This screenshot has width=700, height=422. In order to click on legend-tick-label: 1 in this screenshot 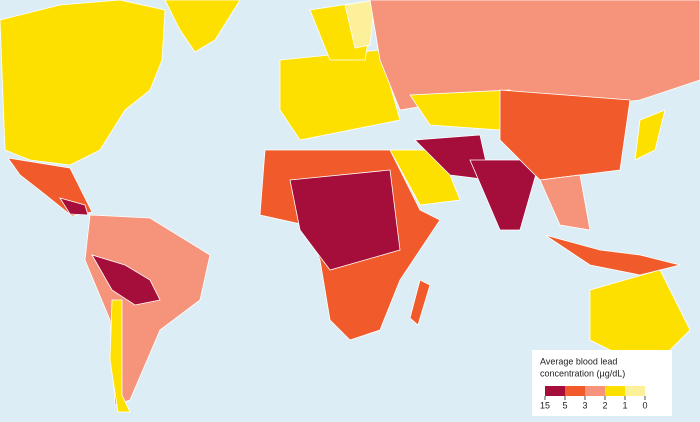, I will do `click(624, 405)`.